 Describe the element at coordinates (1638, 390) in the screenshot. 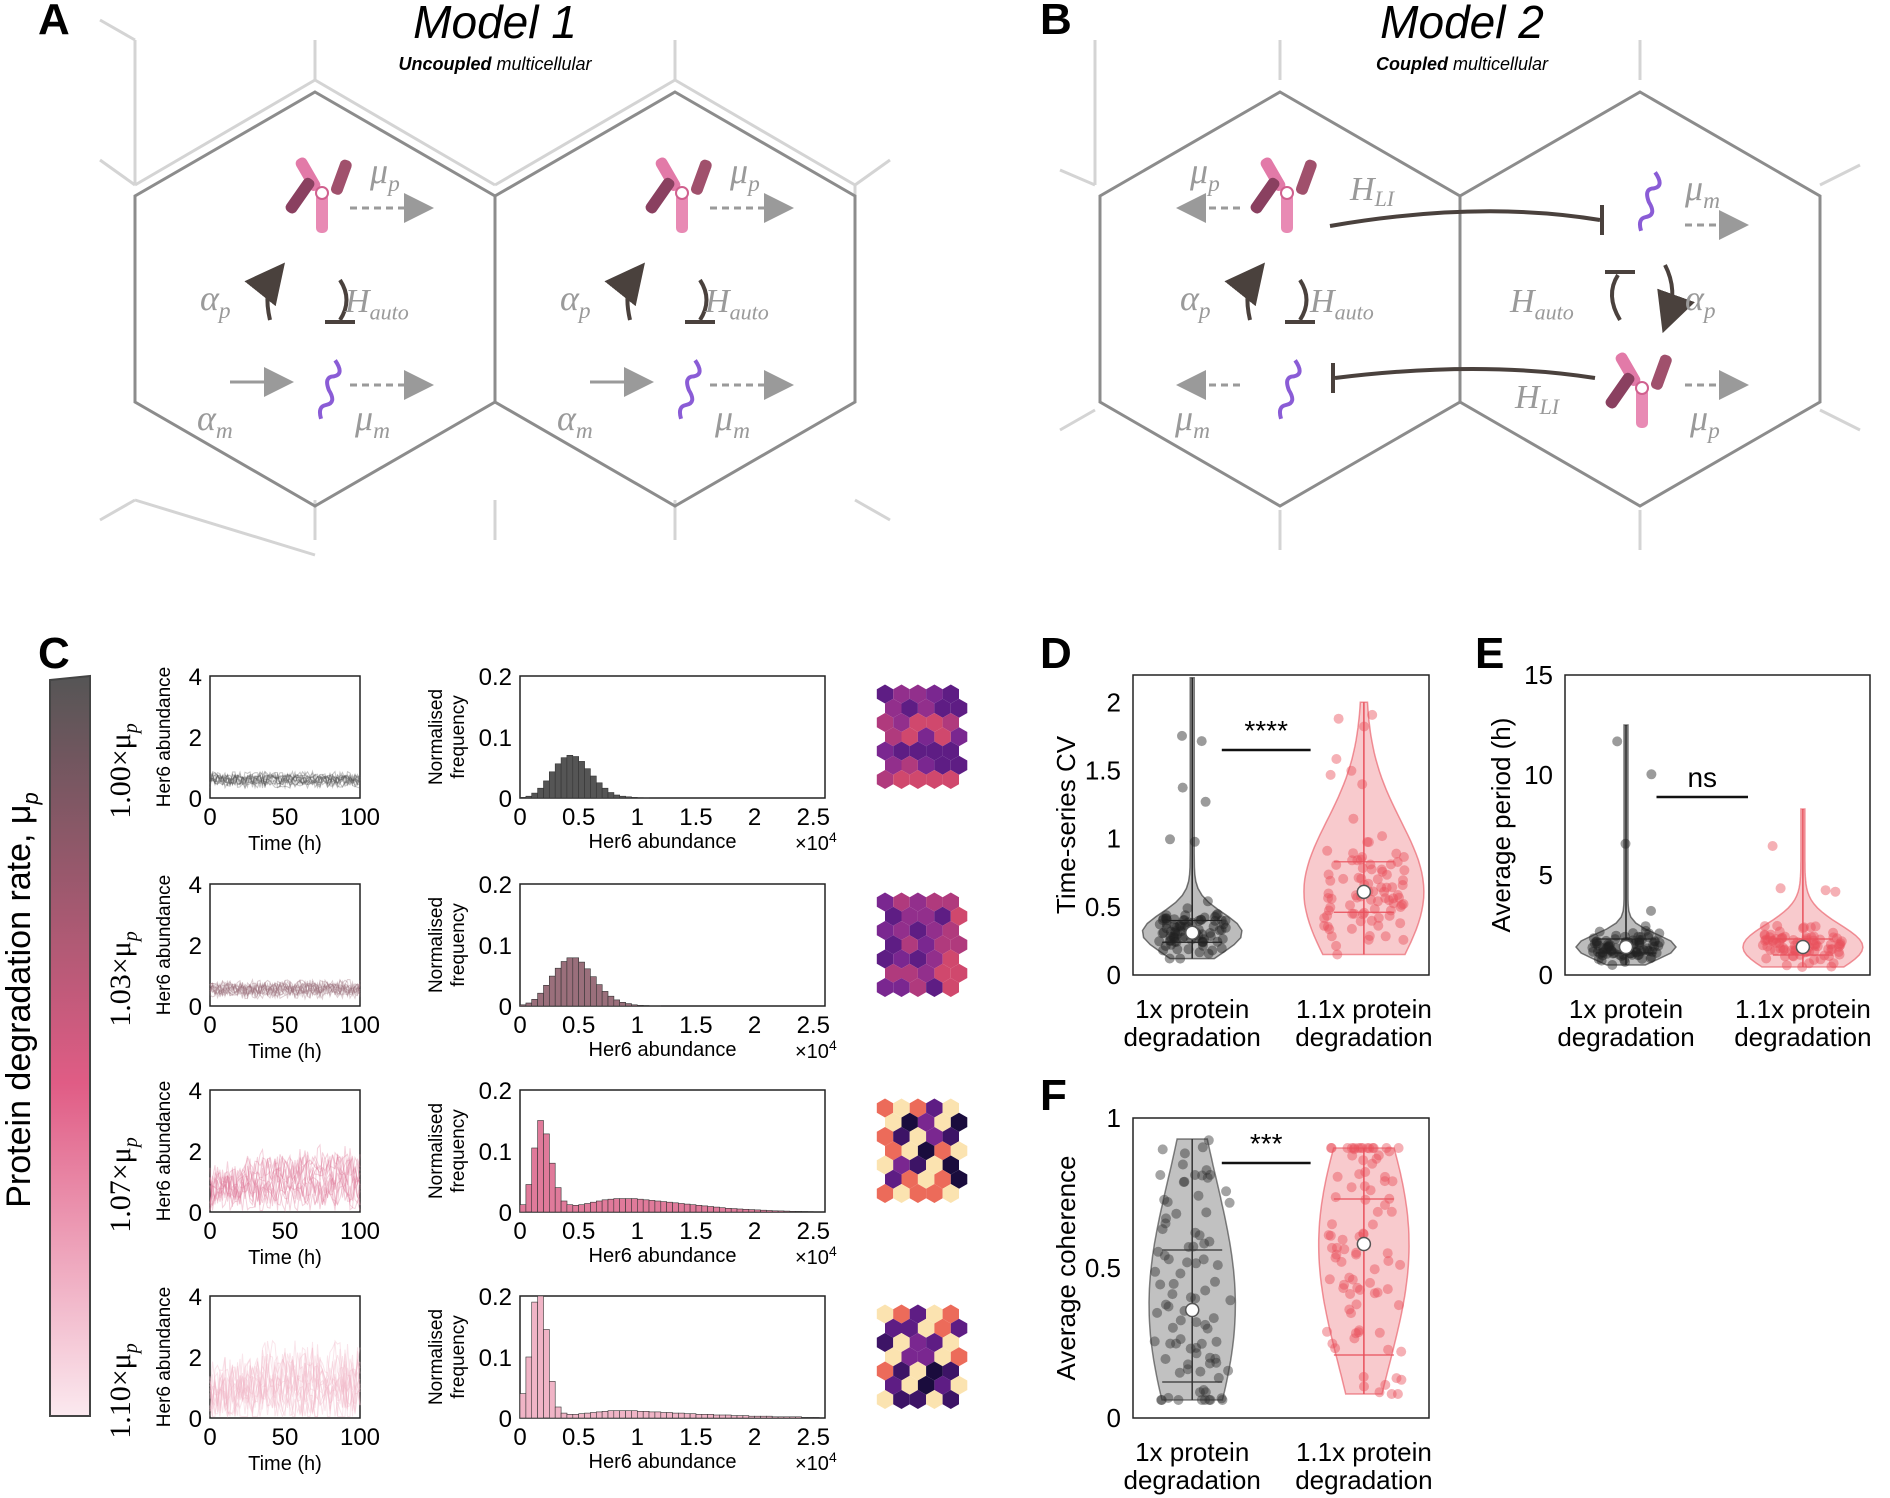

I see `protein-b-right` at that location.